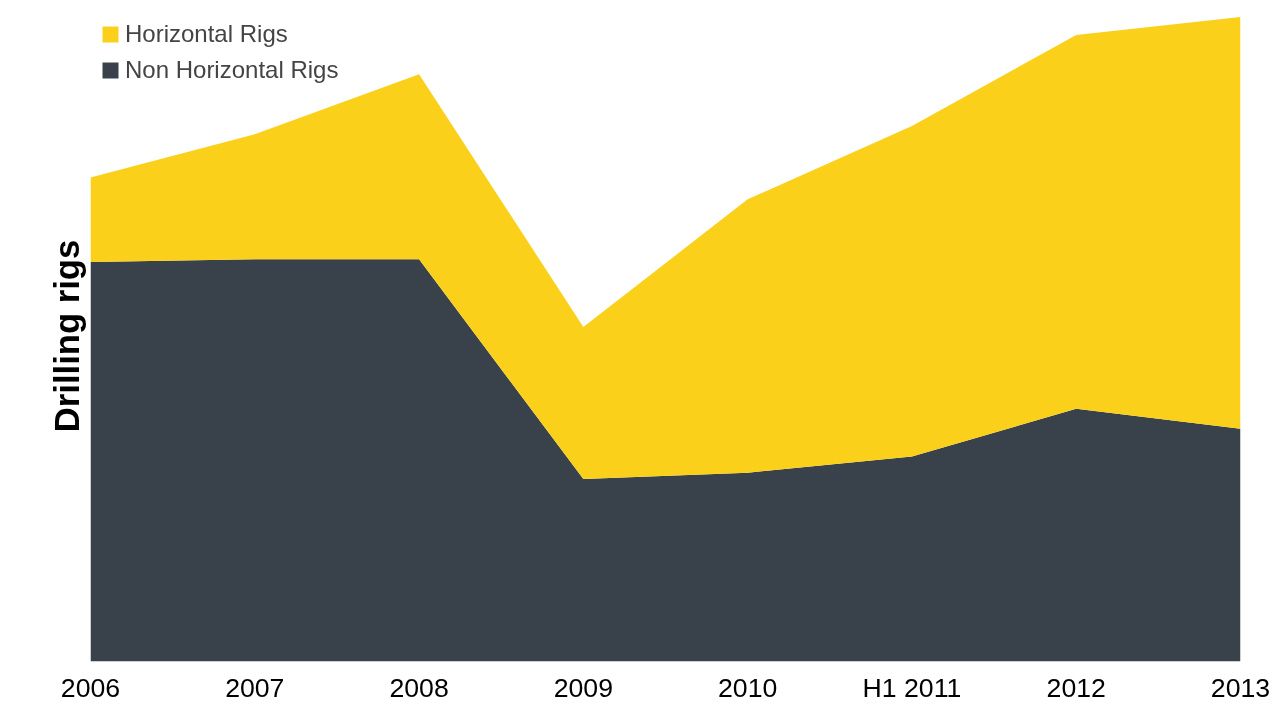  Describe the element at coordinates (66, 336) in the screenshot. I see `y-axis-title: Drilling rigs` at that location.